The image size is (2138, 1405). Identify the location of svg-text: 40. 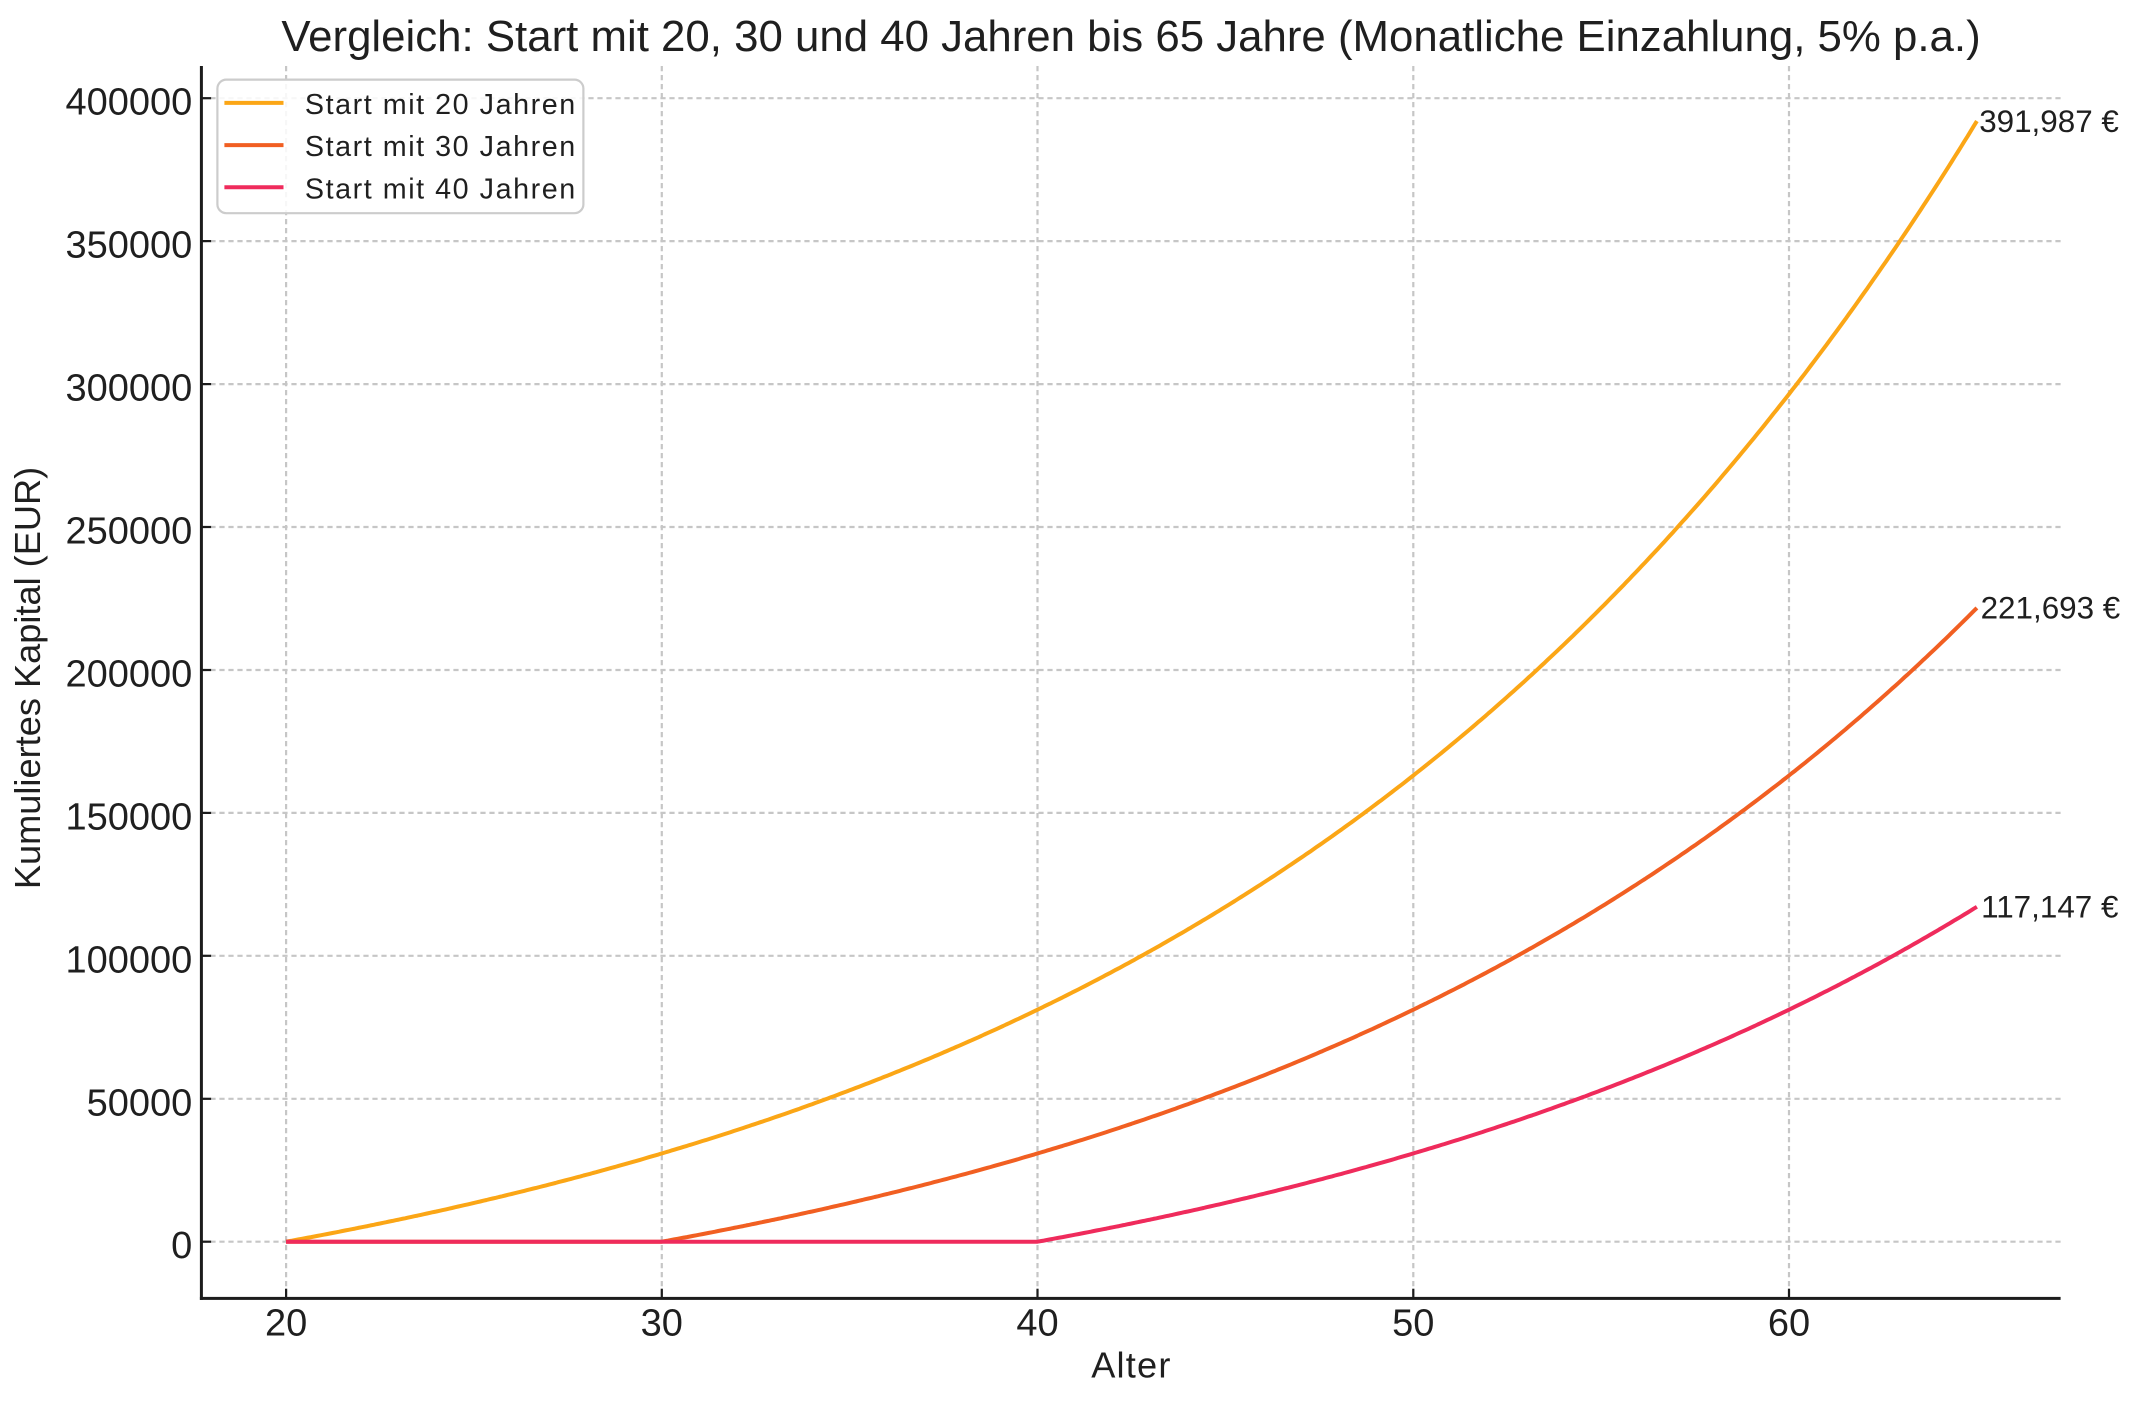
(1037, 1324).